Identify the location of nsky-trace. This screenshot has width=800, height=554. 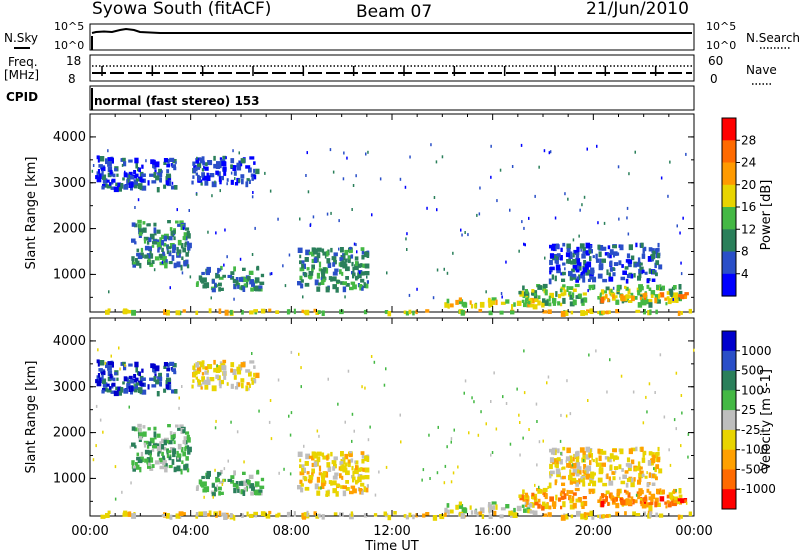
(391, 30).